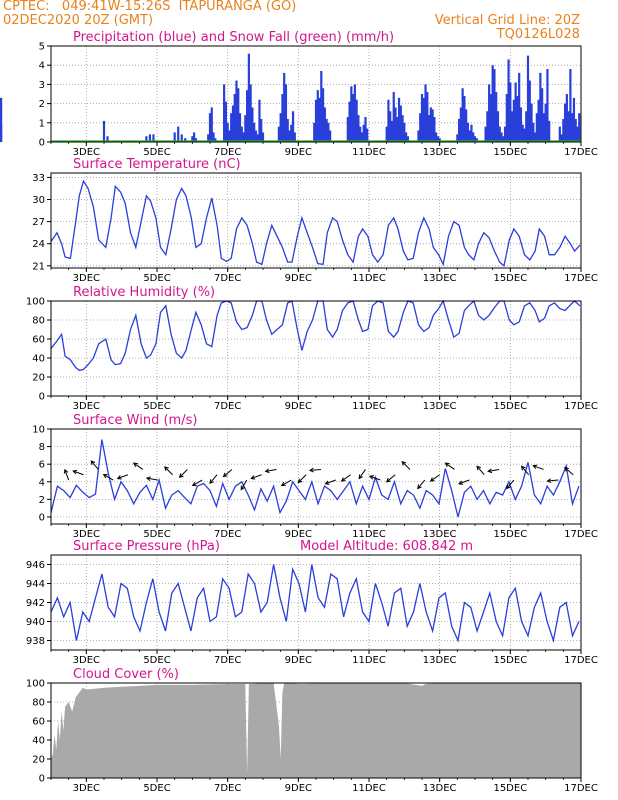 The width and height of the screenshot is (618, 800). What do you see at coordinates (369, 788) in the screenshot?
I see `cloud-xtick-label: 11DEC` at bounding box center [369, 788].